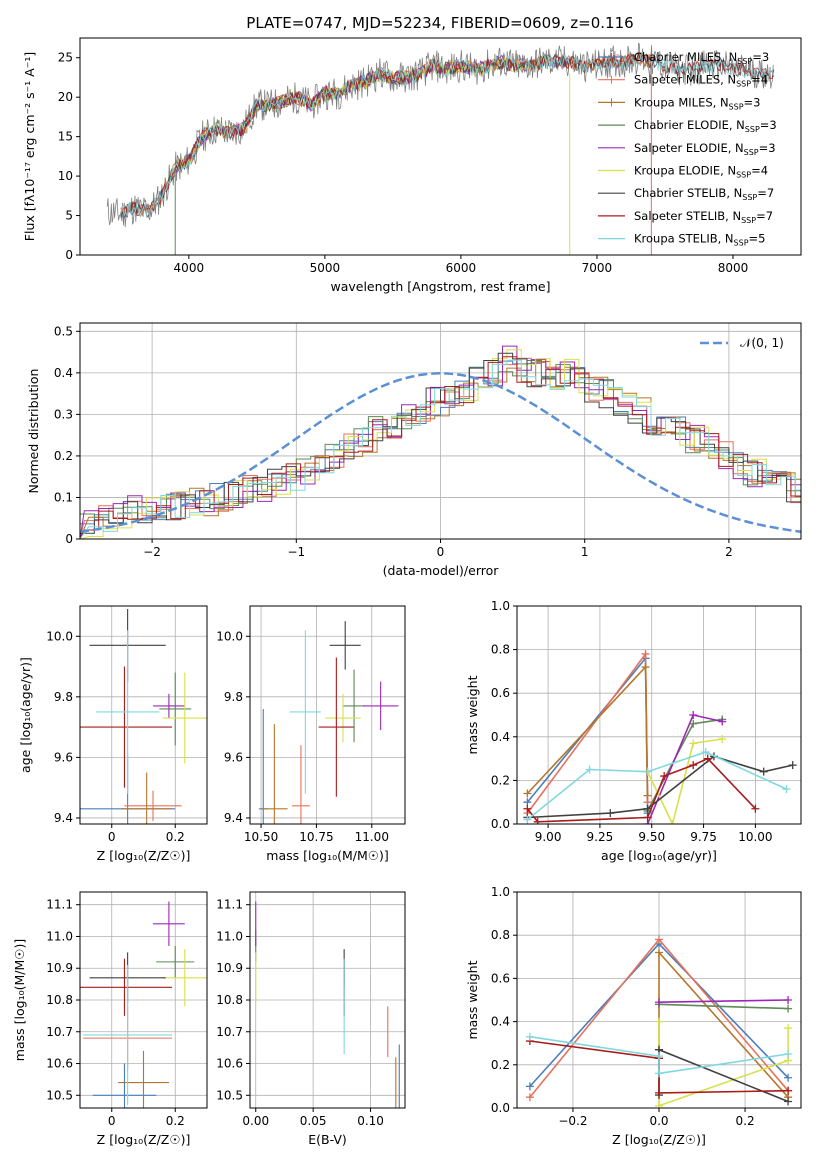 The image size is (819, 1170). Describe the element at coordinates (328, 722) in the screenshot. I see `age_vs_mass-points` at that location.